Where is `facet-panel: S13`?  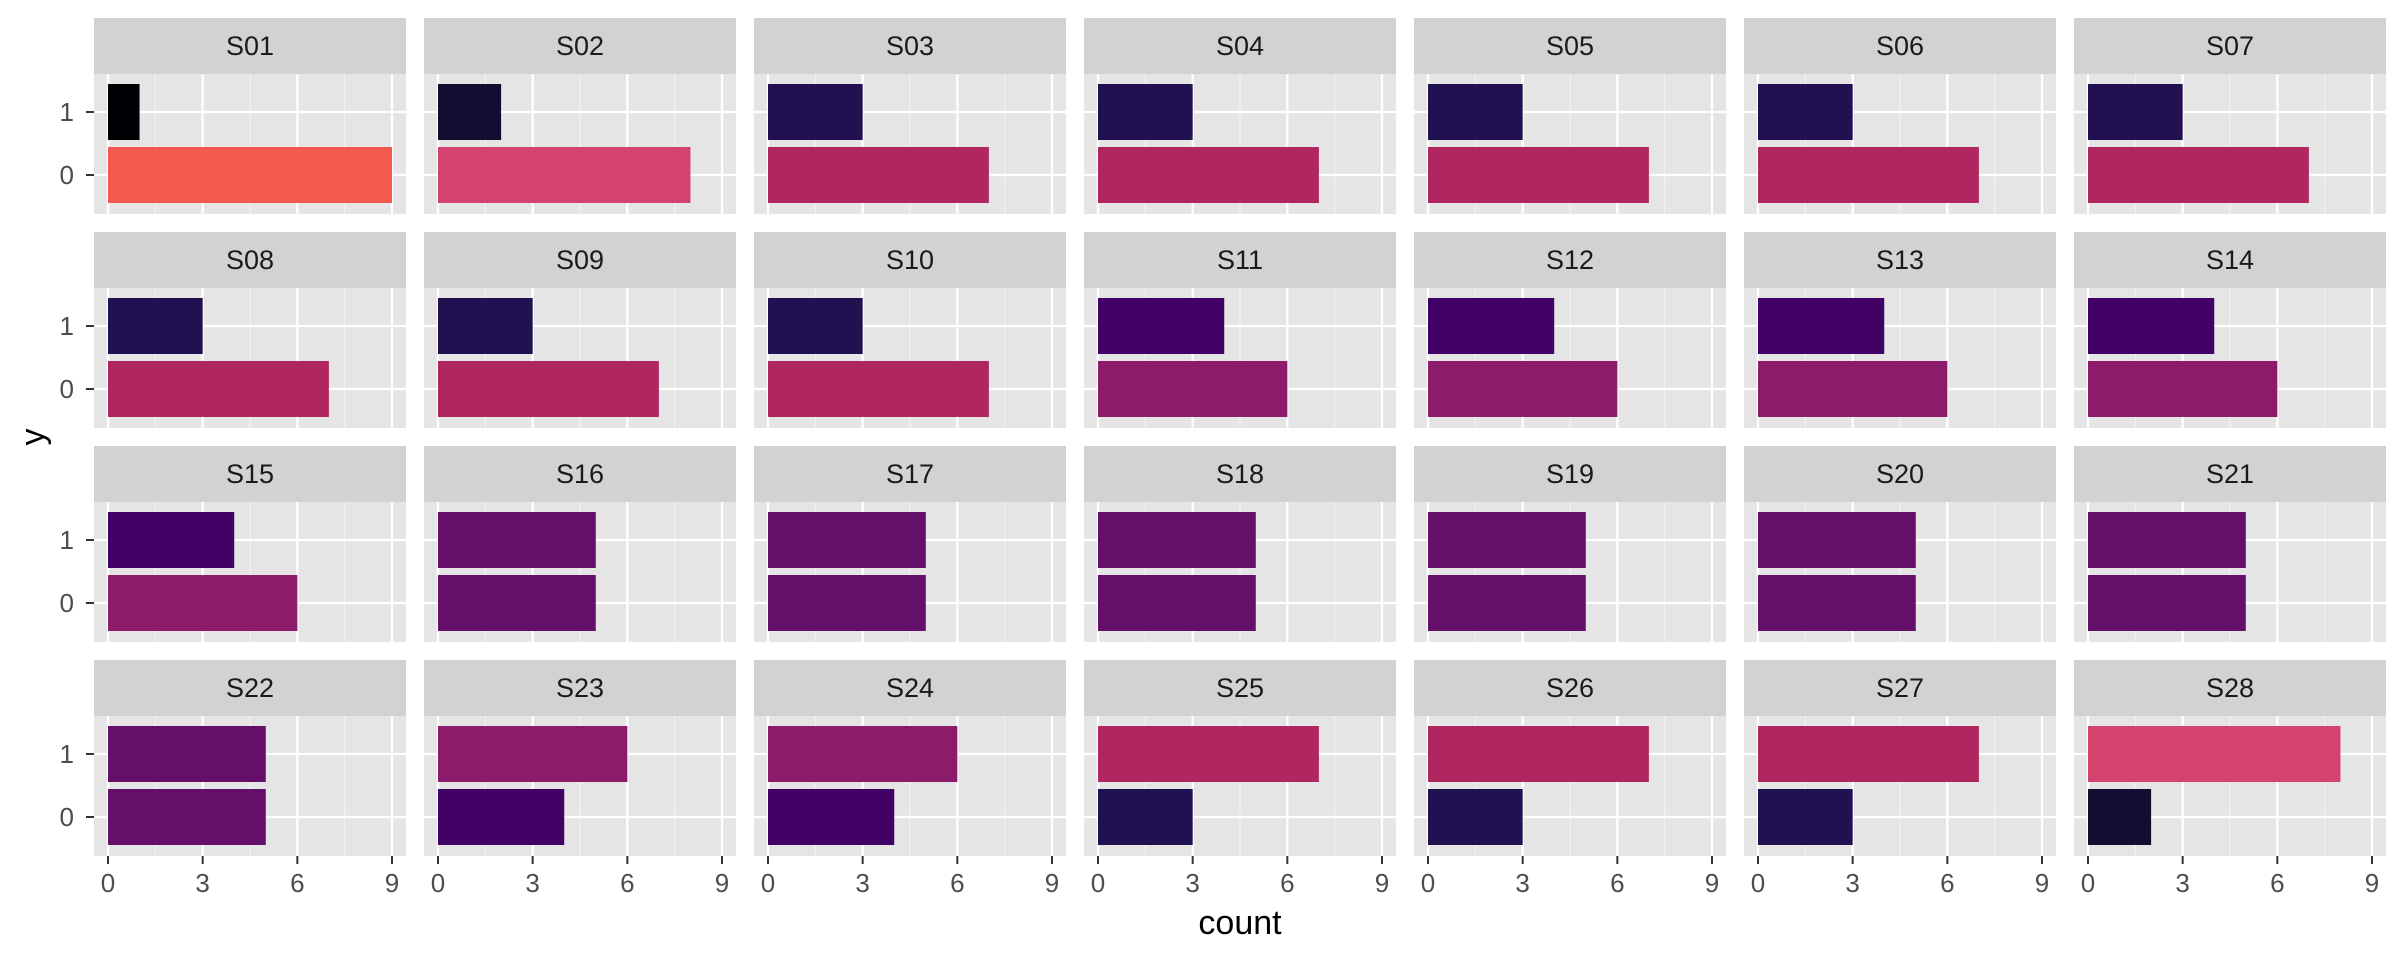
facet-panel: S13 is located at coordinates (1900, 330).